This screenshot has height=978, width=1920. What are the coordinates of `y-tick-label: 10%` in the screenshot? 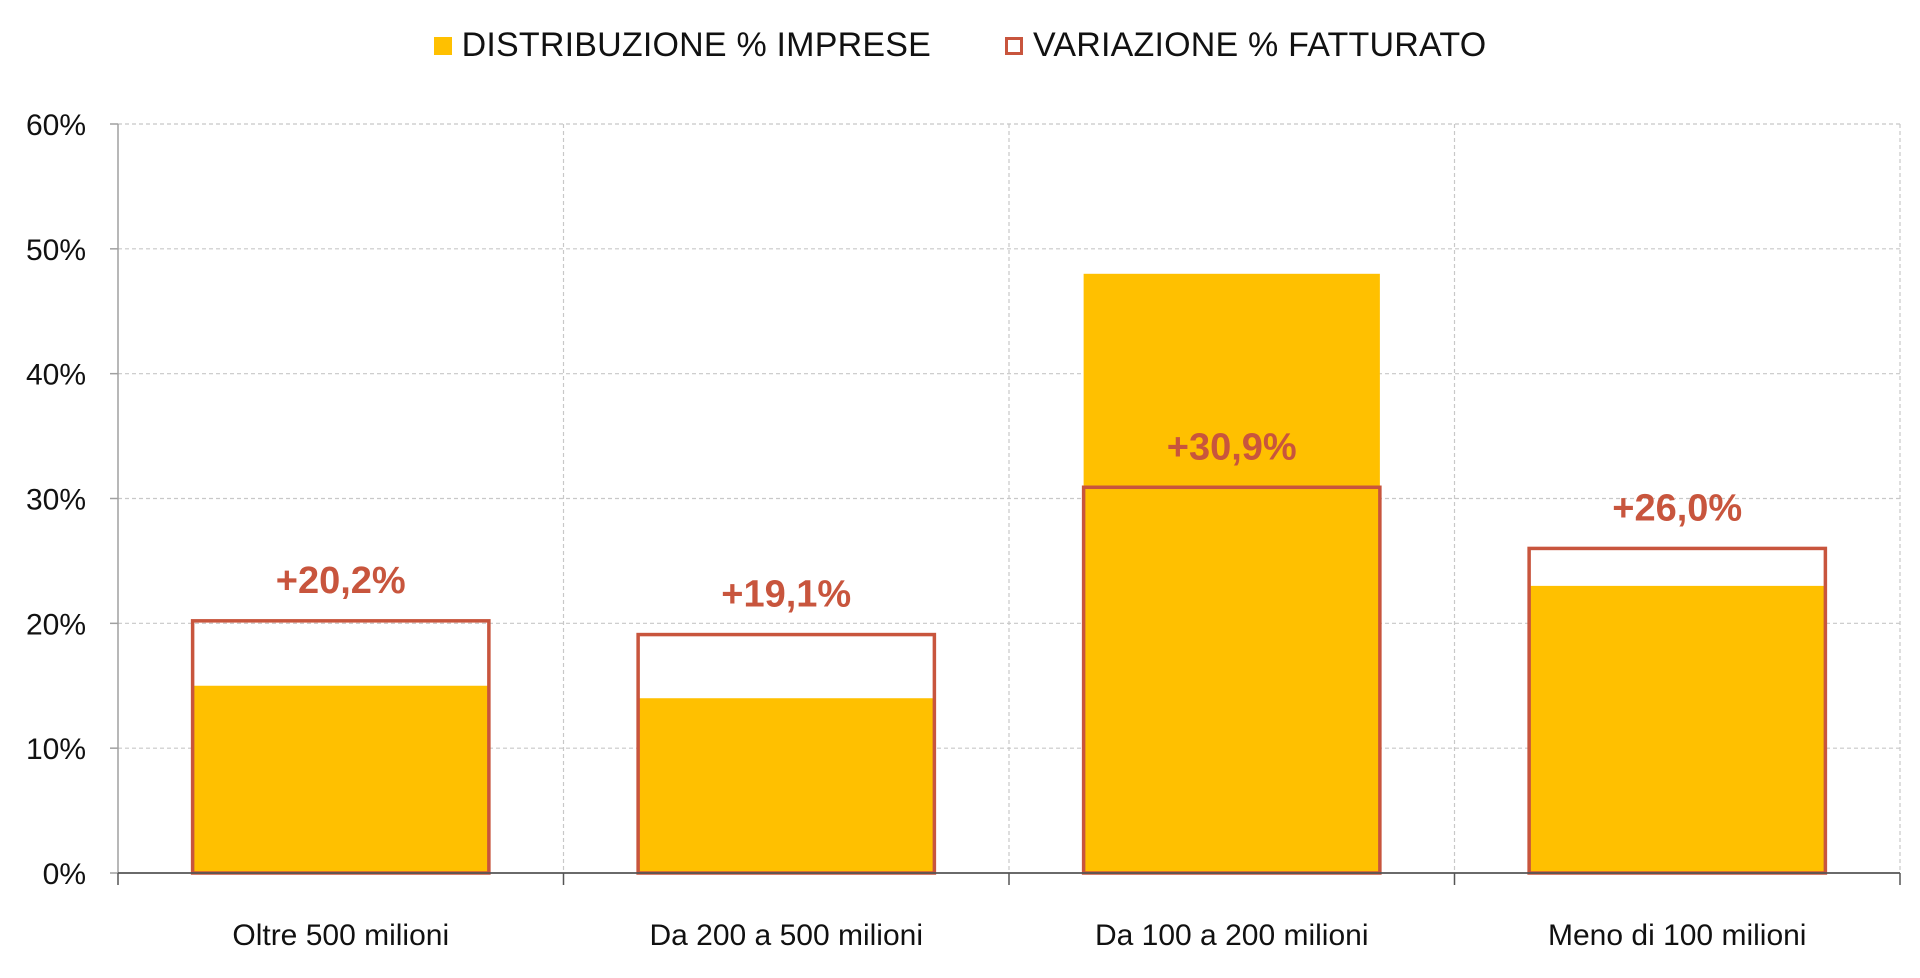 It's located at (56, 749).